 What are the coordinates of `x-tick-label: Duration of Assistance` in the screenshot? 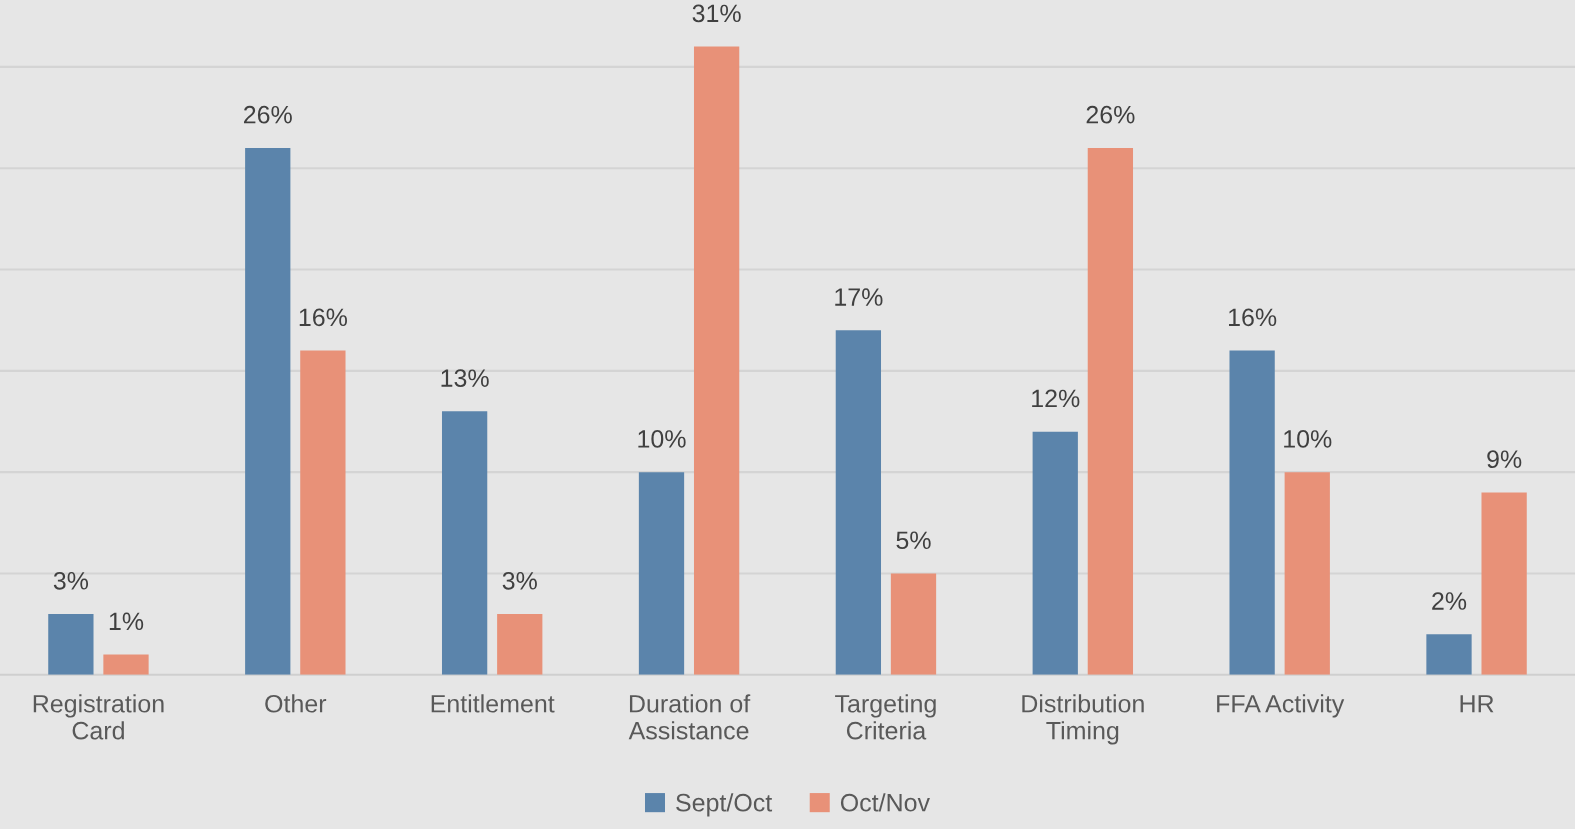 It's located at (689, 717).